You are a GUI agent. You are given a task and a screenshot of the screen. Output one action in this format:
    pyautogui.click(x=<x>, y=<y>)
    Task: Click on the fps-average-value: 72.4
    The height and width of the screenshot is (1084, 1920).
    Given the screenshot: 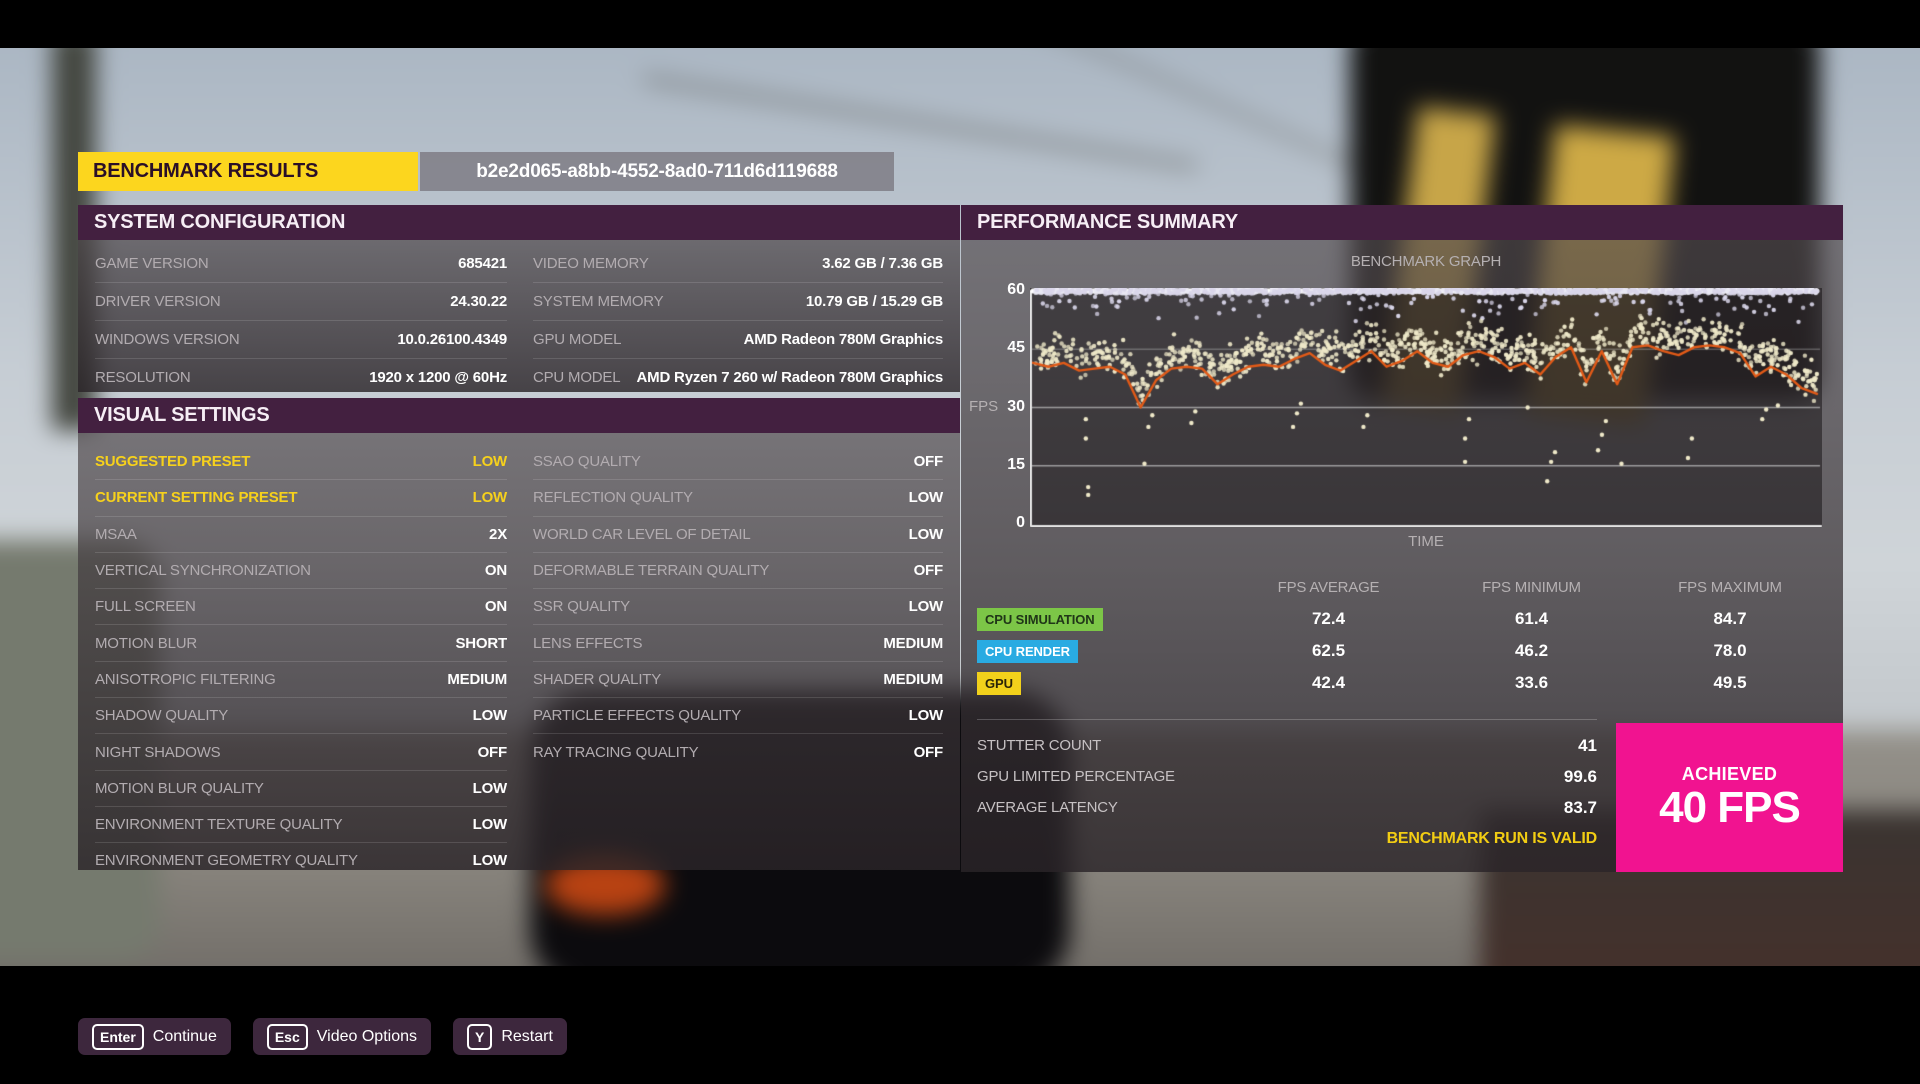 What is the action you would take?
    pyautogui.click(x=1328, y=618)
    